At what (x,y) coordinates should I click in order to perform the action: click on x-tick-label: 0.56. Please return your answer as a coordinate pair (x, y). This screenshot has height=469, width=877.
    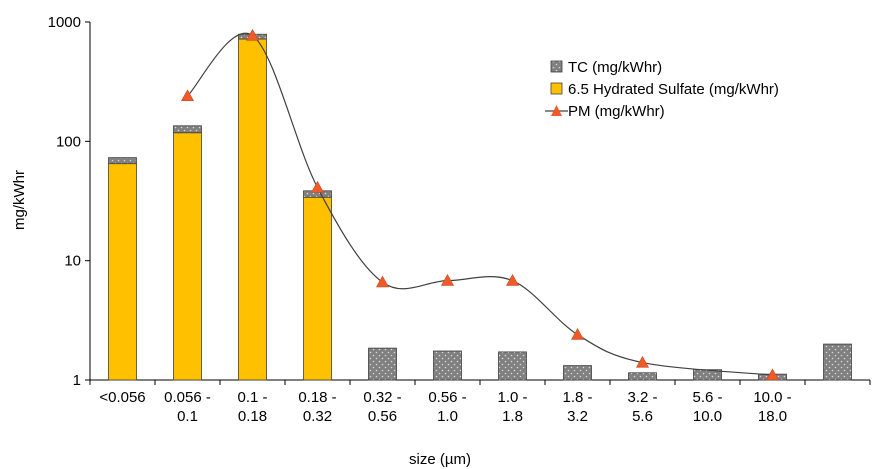
    Looking at the image, I should click on (382, 416).